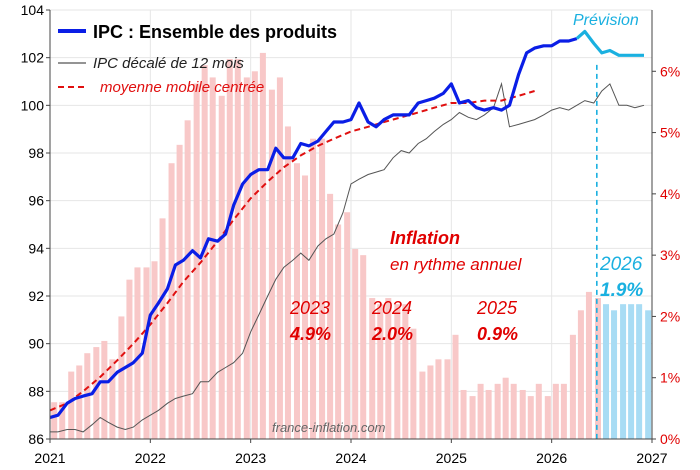 The image size is (700, 470). Describe the element at coordinates (36, 201) in the screenshot. I see `y-left-tick-label: 96` at that location.